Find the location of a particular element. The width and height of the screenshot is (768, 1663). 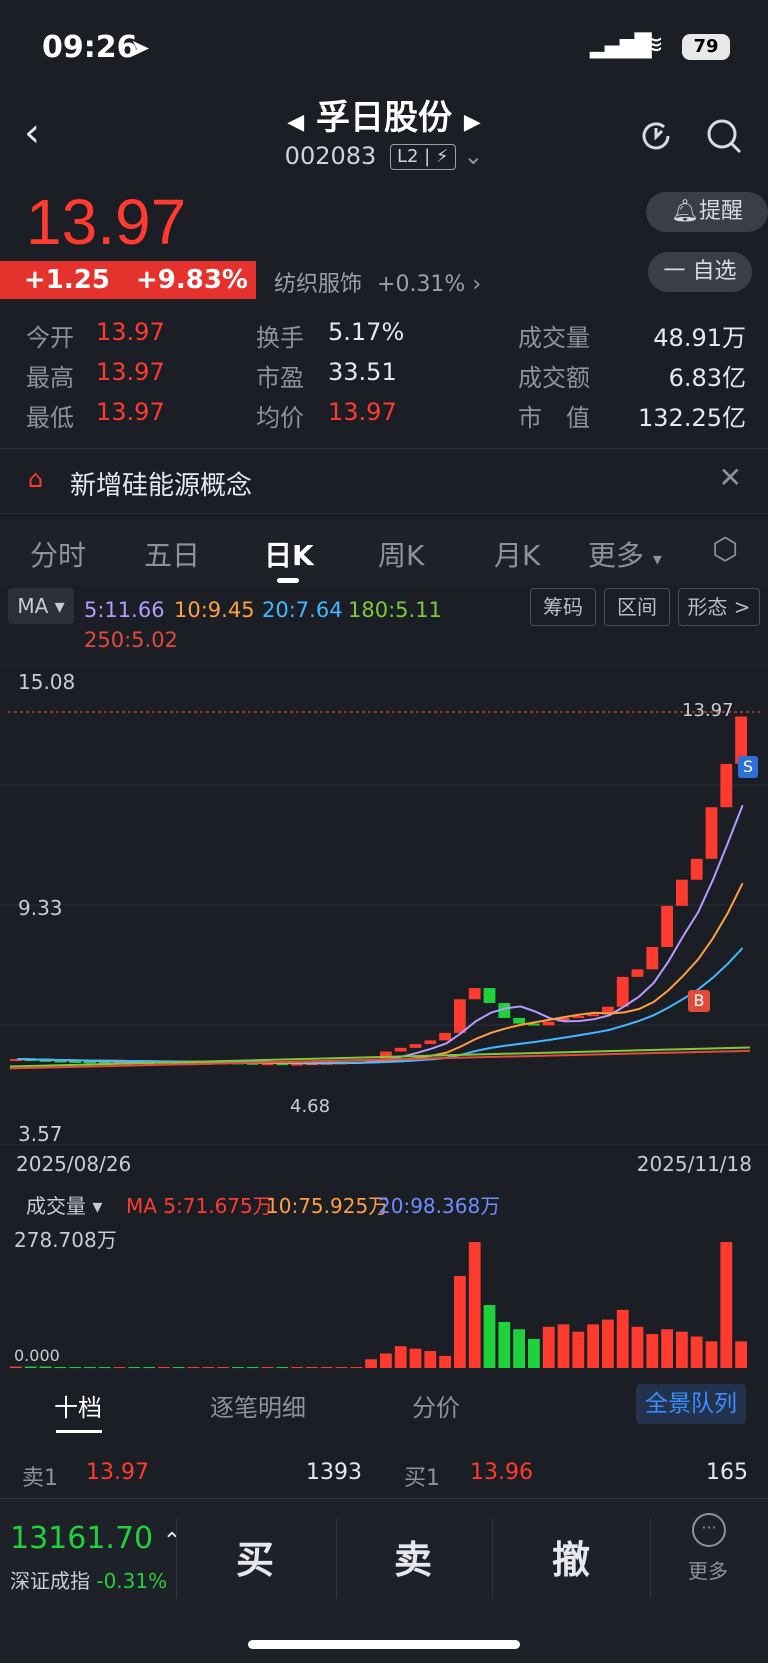

y-mid-label: 9.33 is located at coordinates (40, 908).